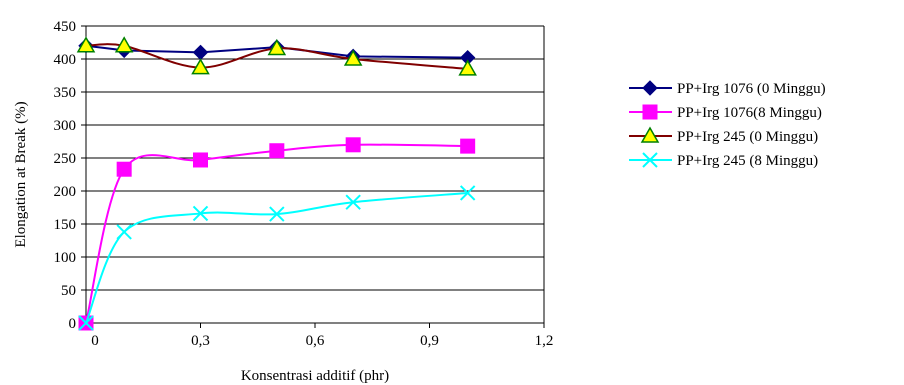 The width and height of the screenshot is (904, 385). What do you see at coordinates (65, 192) in the screenshot?
I see `y-tick-label: 200` at bounding box center [65, 192].